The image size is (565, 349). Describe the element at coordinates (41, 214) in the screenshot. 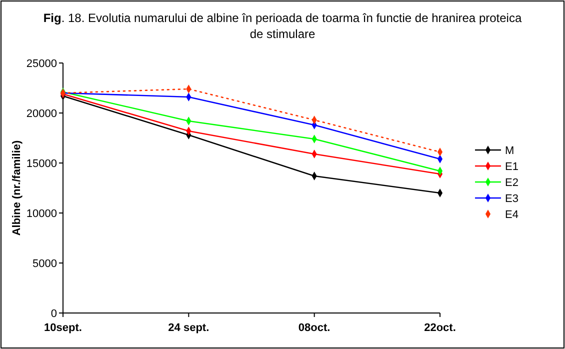

I see `y-tick-label: 10000` at that location.